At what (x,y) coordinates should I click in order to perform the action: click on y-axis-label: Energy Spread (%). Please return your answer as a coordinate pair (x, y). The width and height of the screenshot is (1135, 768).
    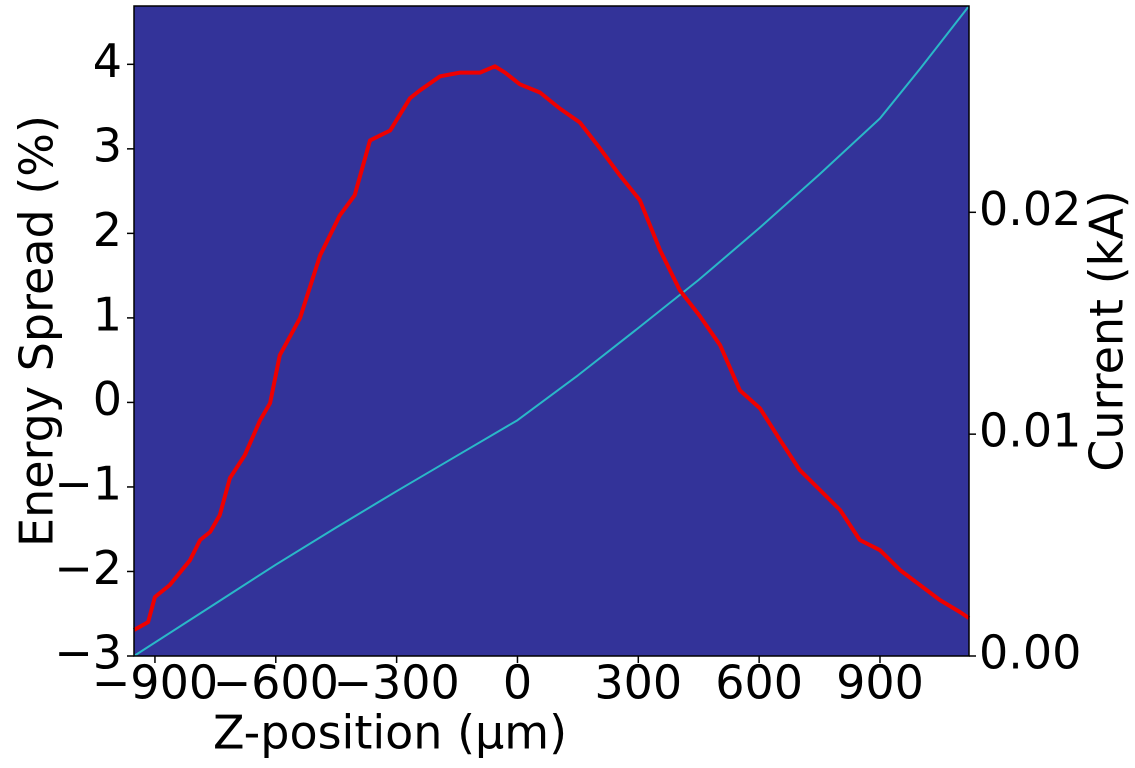
    Looking at the image, I should click on (37, 331).